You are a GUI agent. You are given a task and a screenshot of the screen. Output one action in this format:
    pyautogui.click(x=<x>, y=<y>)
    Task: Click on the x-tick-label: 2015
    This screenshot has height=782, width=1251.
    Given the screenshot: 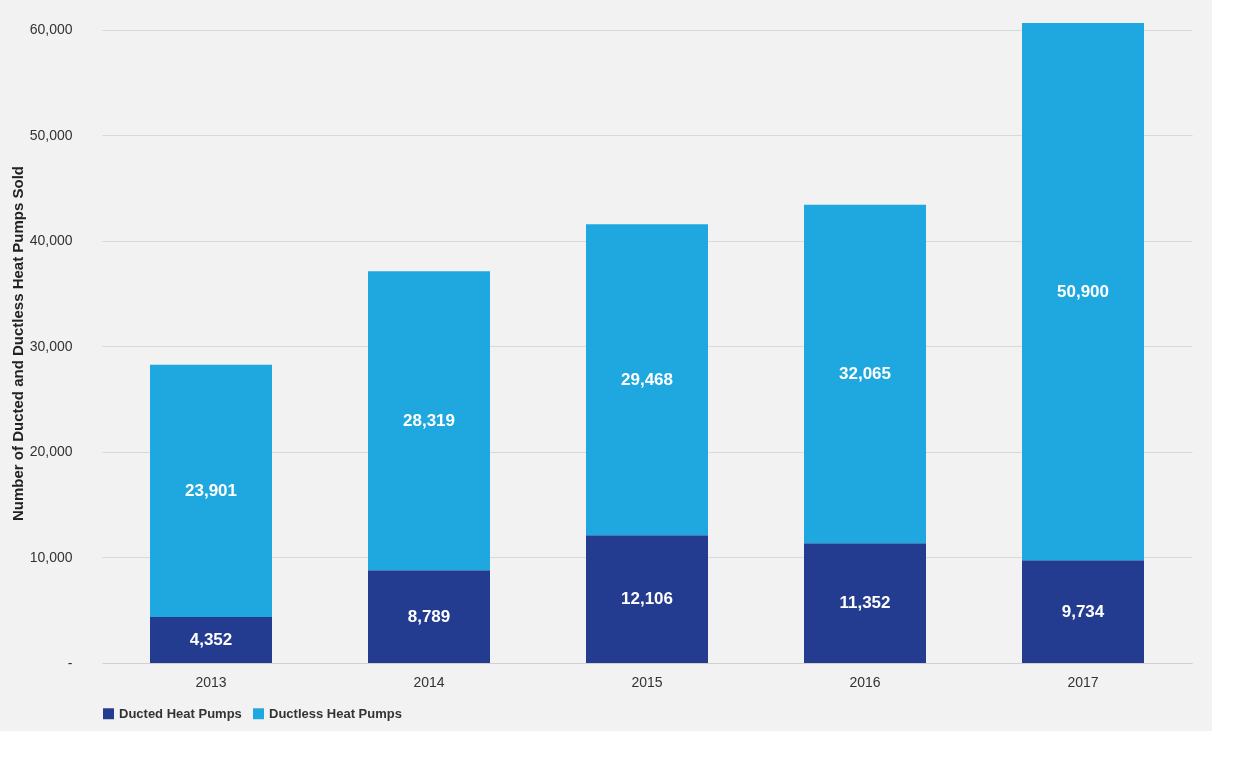 What is the action you would take?
    pyautogui.click(x=647, y=681)
    